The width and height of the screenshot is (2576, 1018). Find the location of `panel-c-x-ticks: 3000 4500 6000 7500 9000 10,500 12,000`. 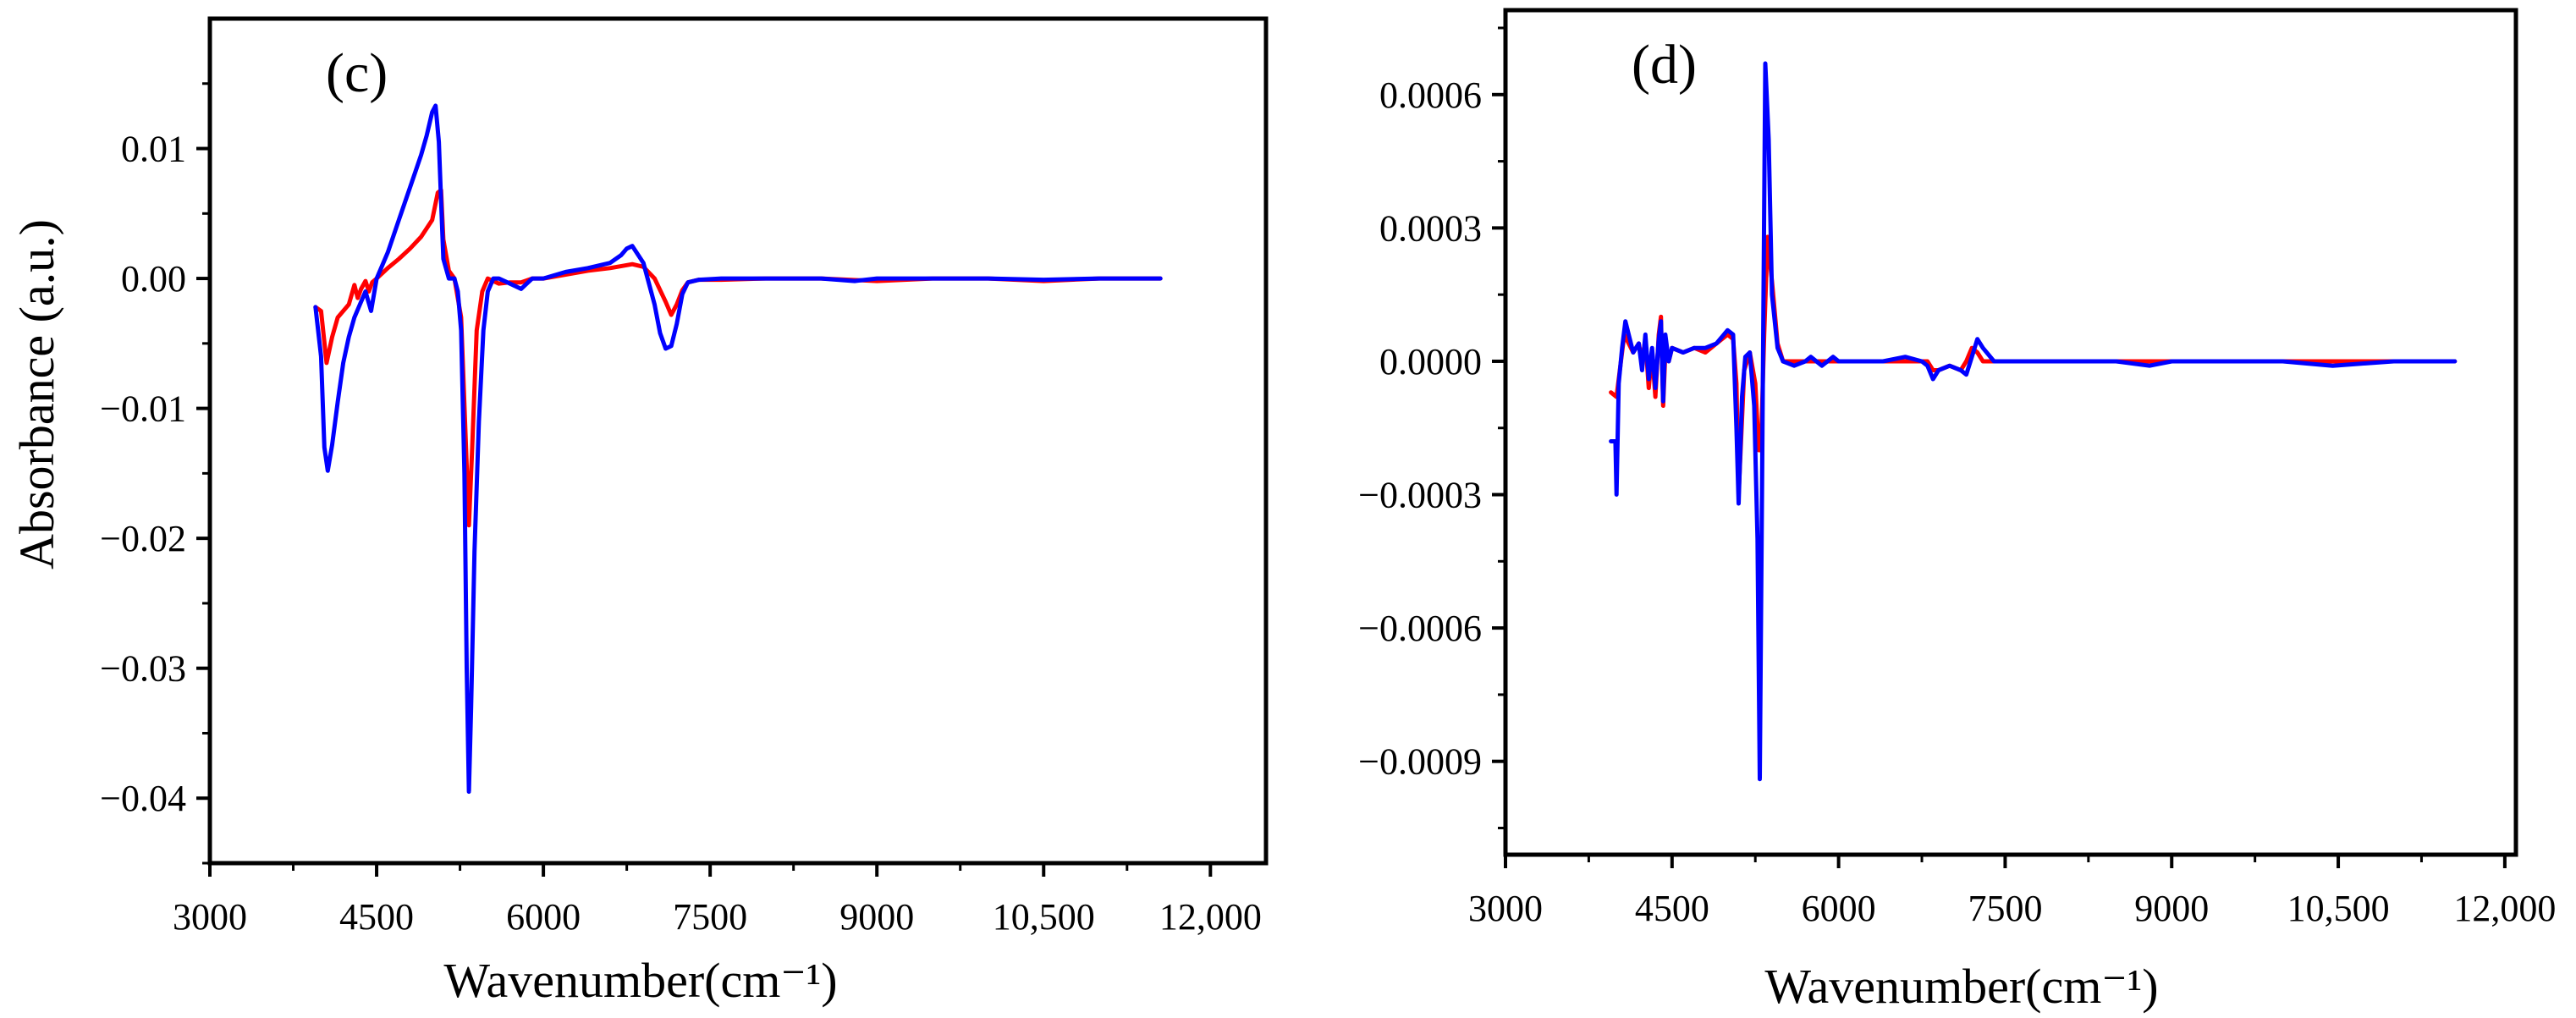

panel-c-x-ticks: 3000 4500 6000 7500 9000 10,500 12,000 is located at coordinates (717, 900).